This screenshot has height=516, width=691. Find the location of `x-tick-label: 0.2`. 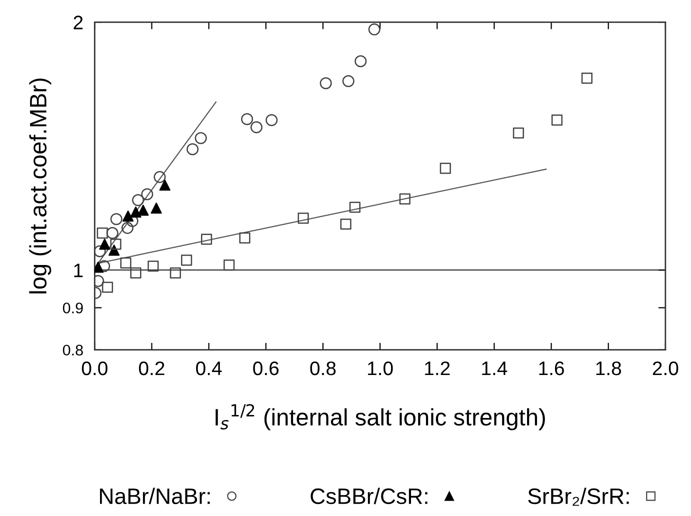

x-tick-label: 0.2 is located at coordinates (151, 368).